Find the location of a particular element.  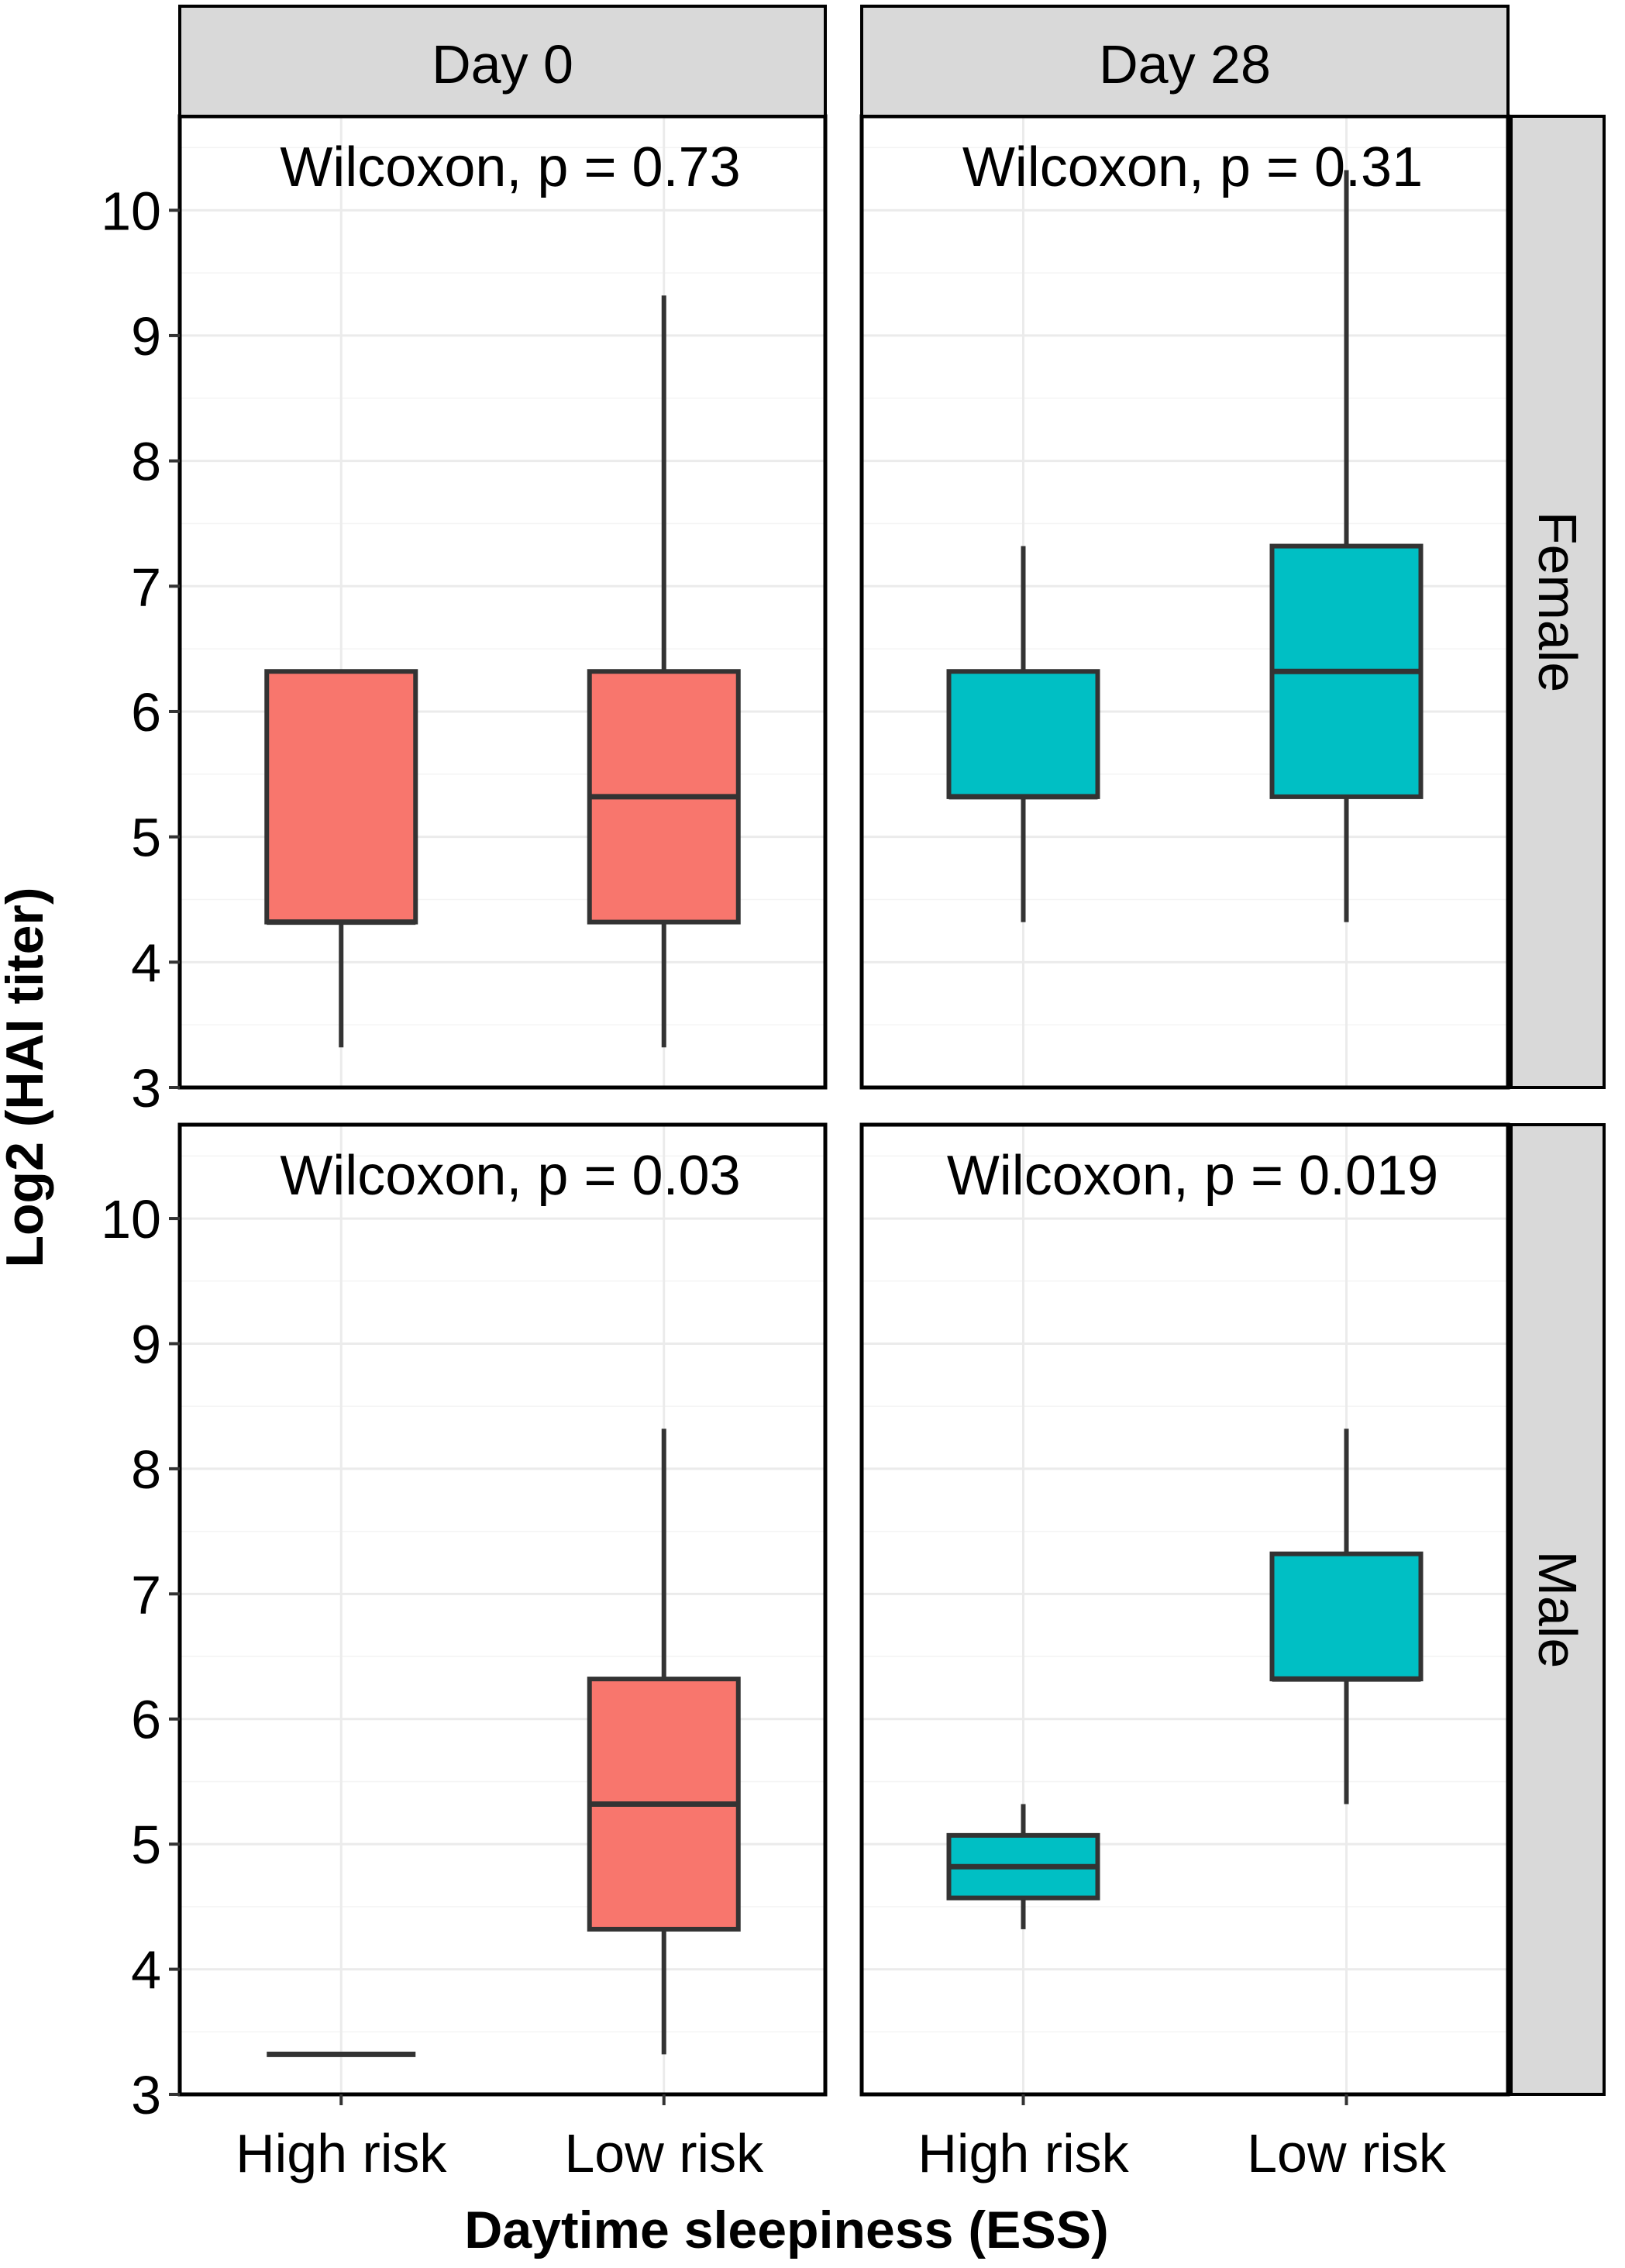

wilcoxon-annotation: Wilcoxon, p = 0.31 is located at coordinates (1192, 167).